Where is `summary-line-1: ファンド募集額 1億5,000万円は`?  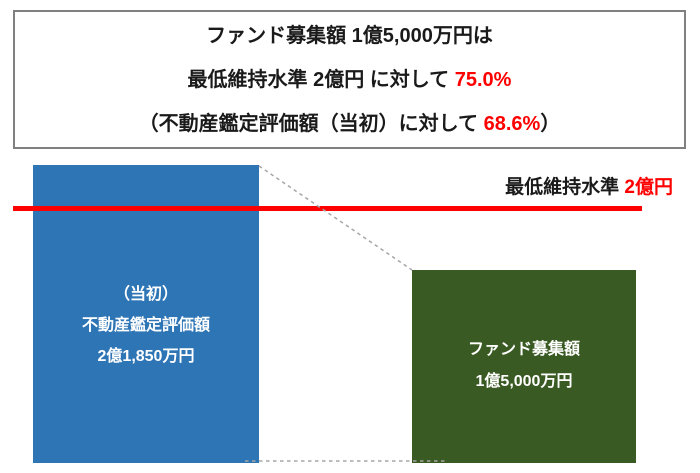 summary-line-1: ファンド募集額 1億5,000万円は is located at coordinates (349, 36).